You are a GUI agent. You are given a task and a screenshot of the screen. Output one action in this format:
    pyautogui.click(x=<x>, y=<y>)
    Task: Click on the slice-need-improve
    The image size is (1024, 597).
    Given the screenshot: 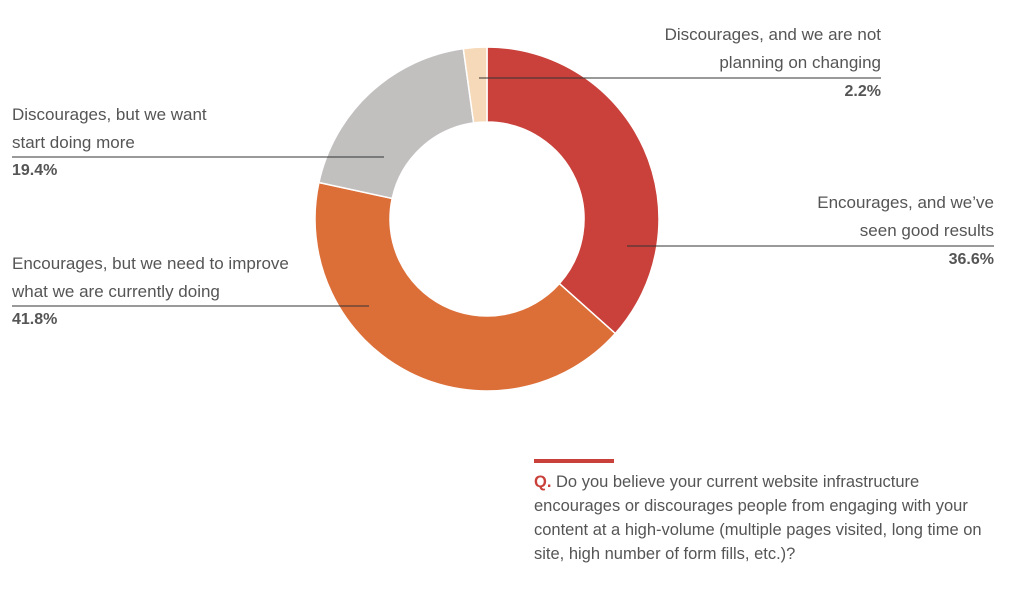 What is the action you would take?
    pyautogui.click(x=465, y=286)
    